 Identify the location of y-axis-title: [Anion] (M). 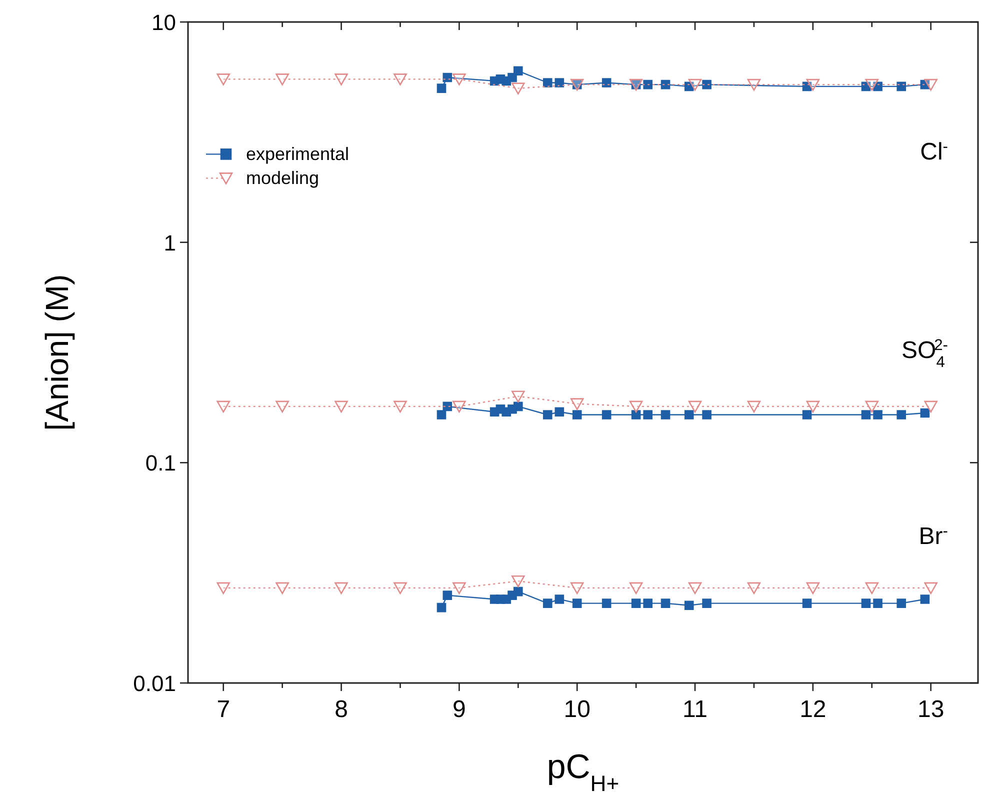
(57, 352).